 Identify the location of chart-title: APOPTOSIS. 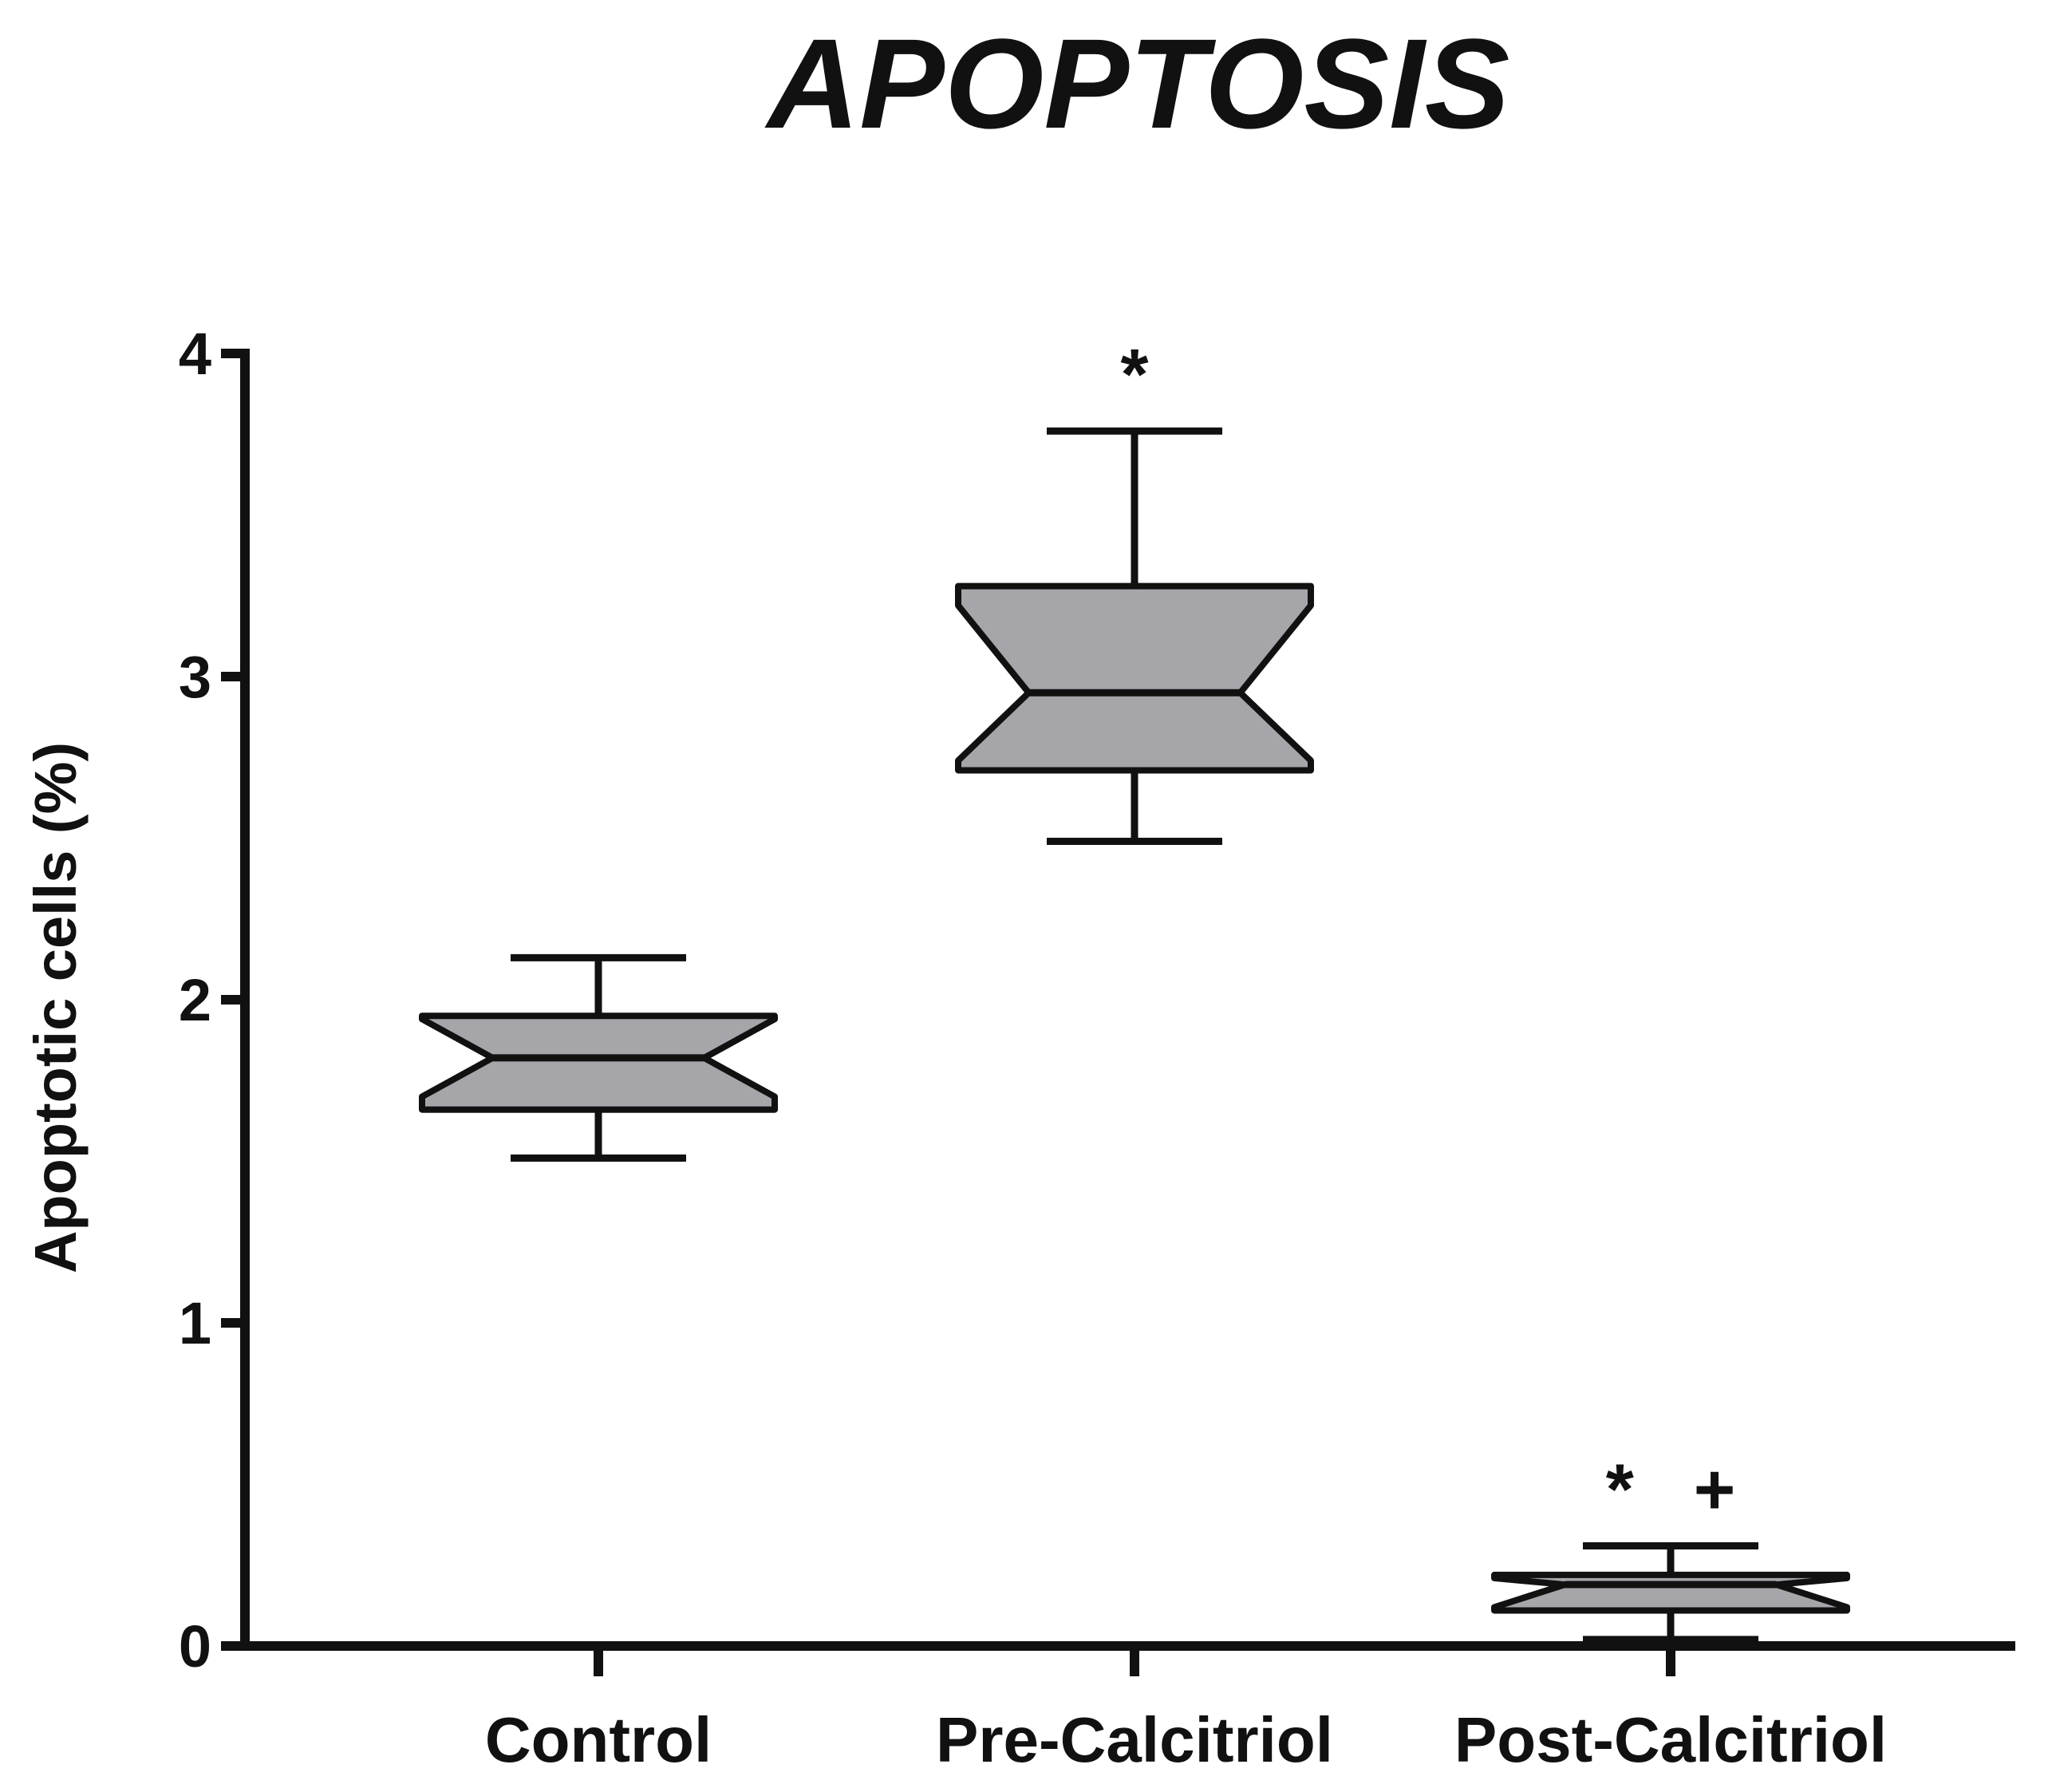
(1137, 83).